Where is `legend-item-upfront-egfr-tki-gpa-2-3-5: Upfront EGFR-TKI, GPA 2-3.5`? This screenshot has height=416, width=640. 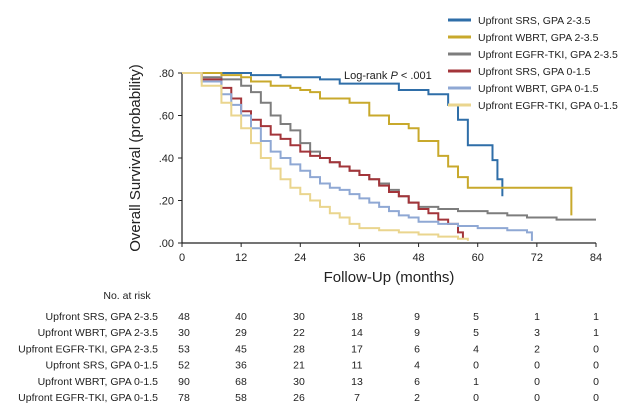 legend-item-upfront-egfr-tki-gpa-2-3-5: Upfront EGFR-TKI, GPA 2-3.5 is located at coordinates (533, 55).